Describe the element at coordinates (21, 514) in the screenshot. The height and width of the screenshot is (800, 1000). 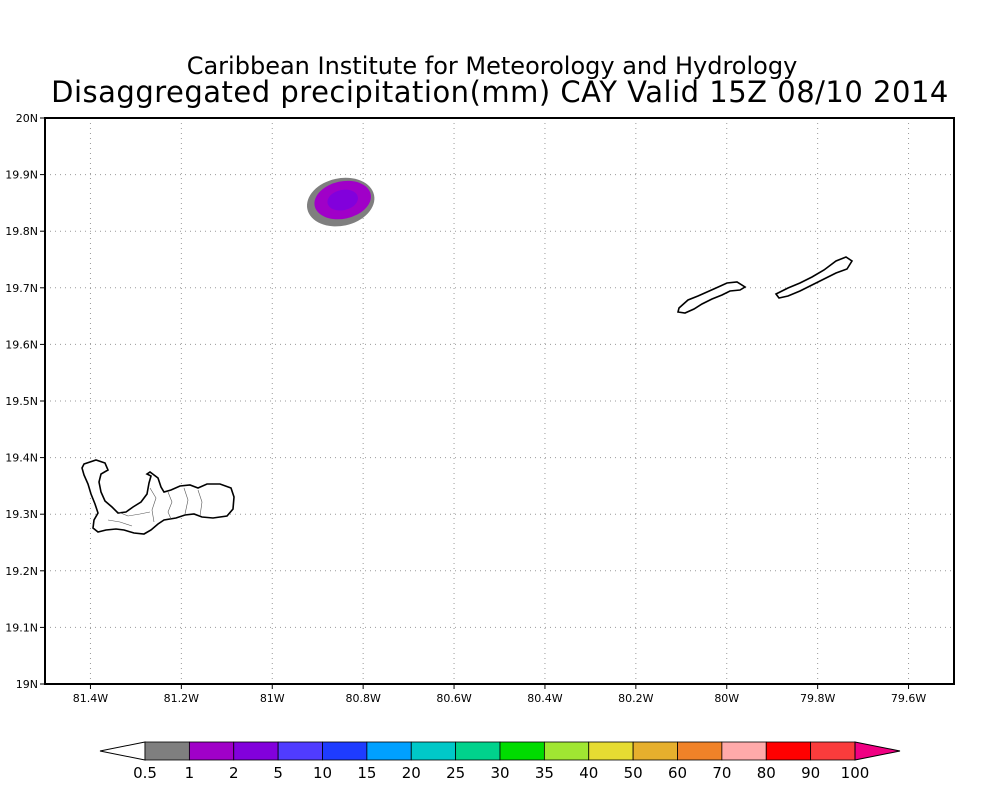
I see `y-tick-label: 19.3N` at that location.